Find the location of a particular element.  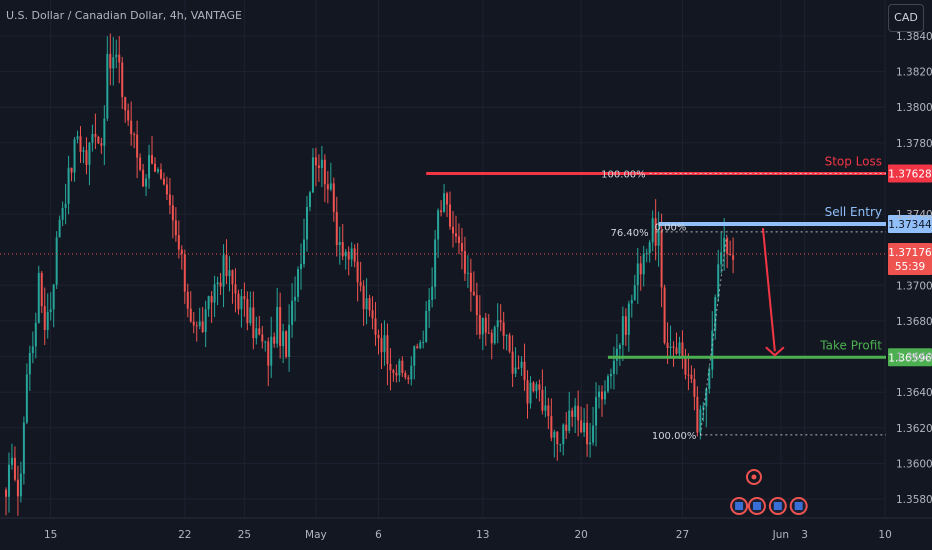

time-tick-label: 15 is located at coordinates (50, 535).